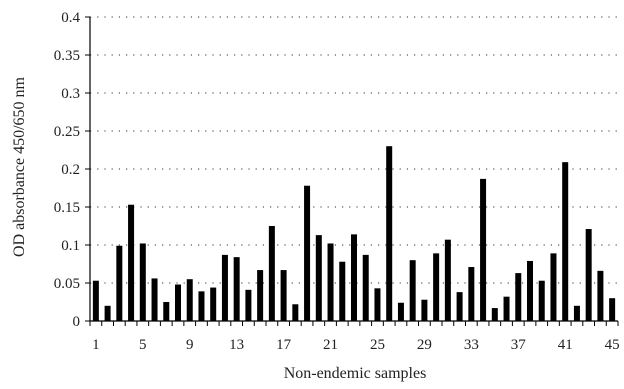 The height and width of the screenshot is (389, 624). What do you see at coordinates (70, 246) in the screenshot?
I see `y-tick-label: 0.1` at bounding box center [70, 246].